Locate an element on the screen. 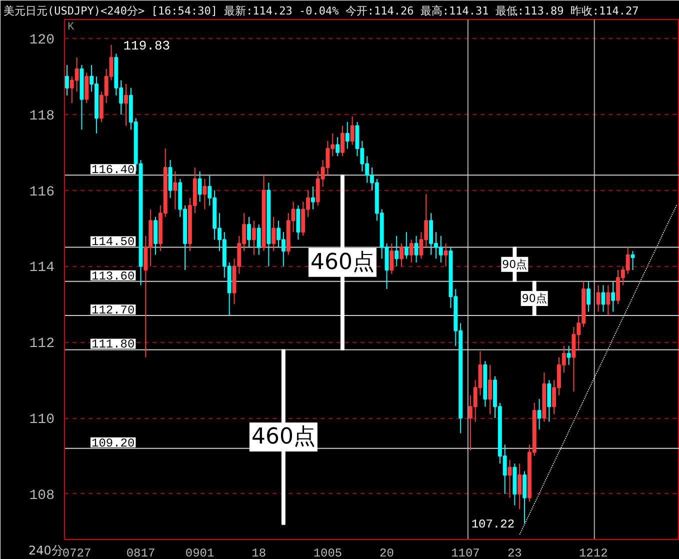 The width and height of the screenshot is (679, 559). text: 240分 is located at coordinates (46, 551).